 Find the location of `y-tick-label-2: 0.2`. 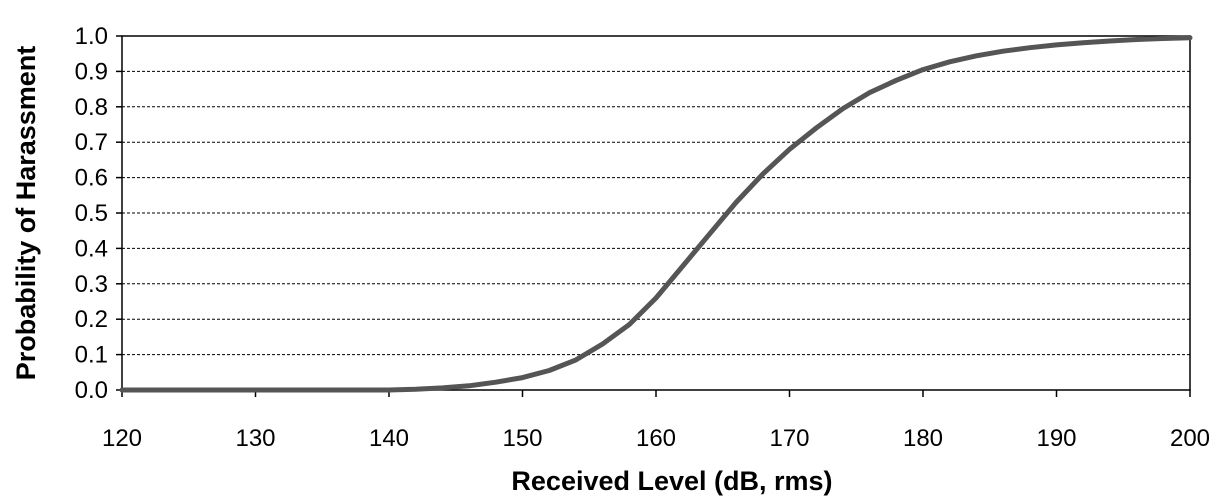

y-tick-label-2: 0.2 is located at coordinates (91, 319).